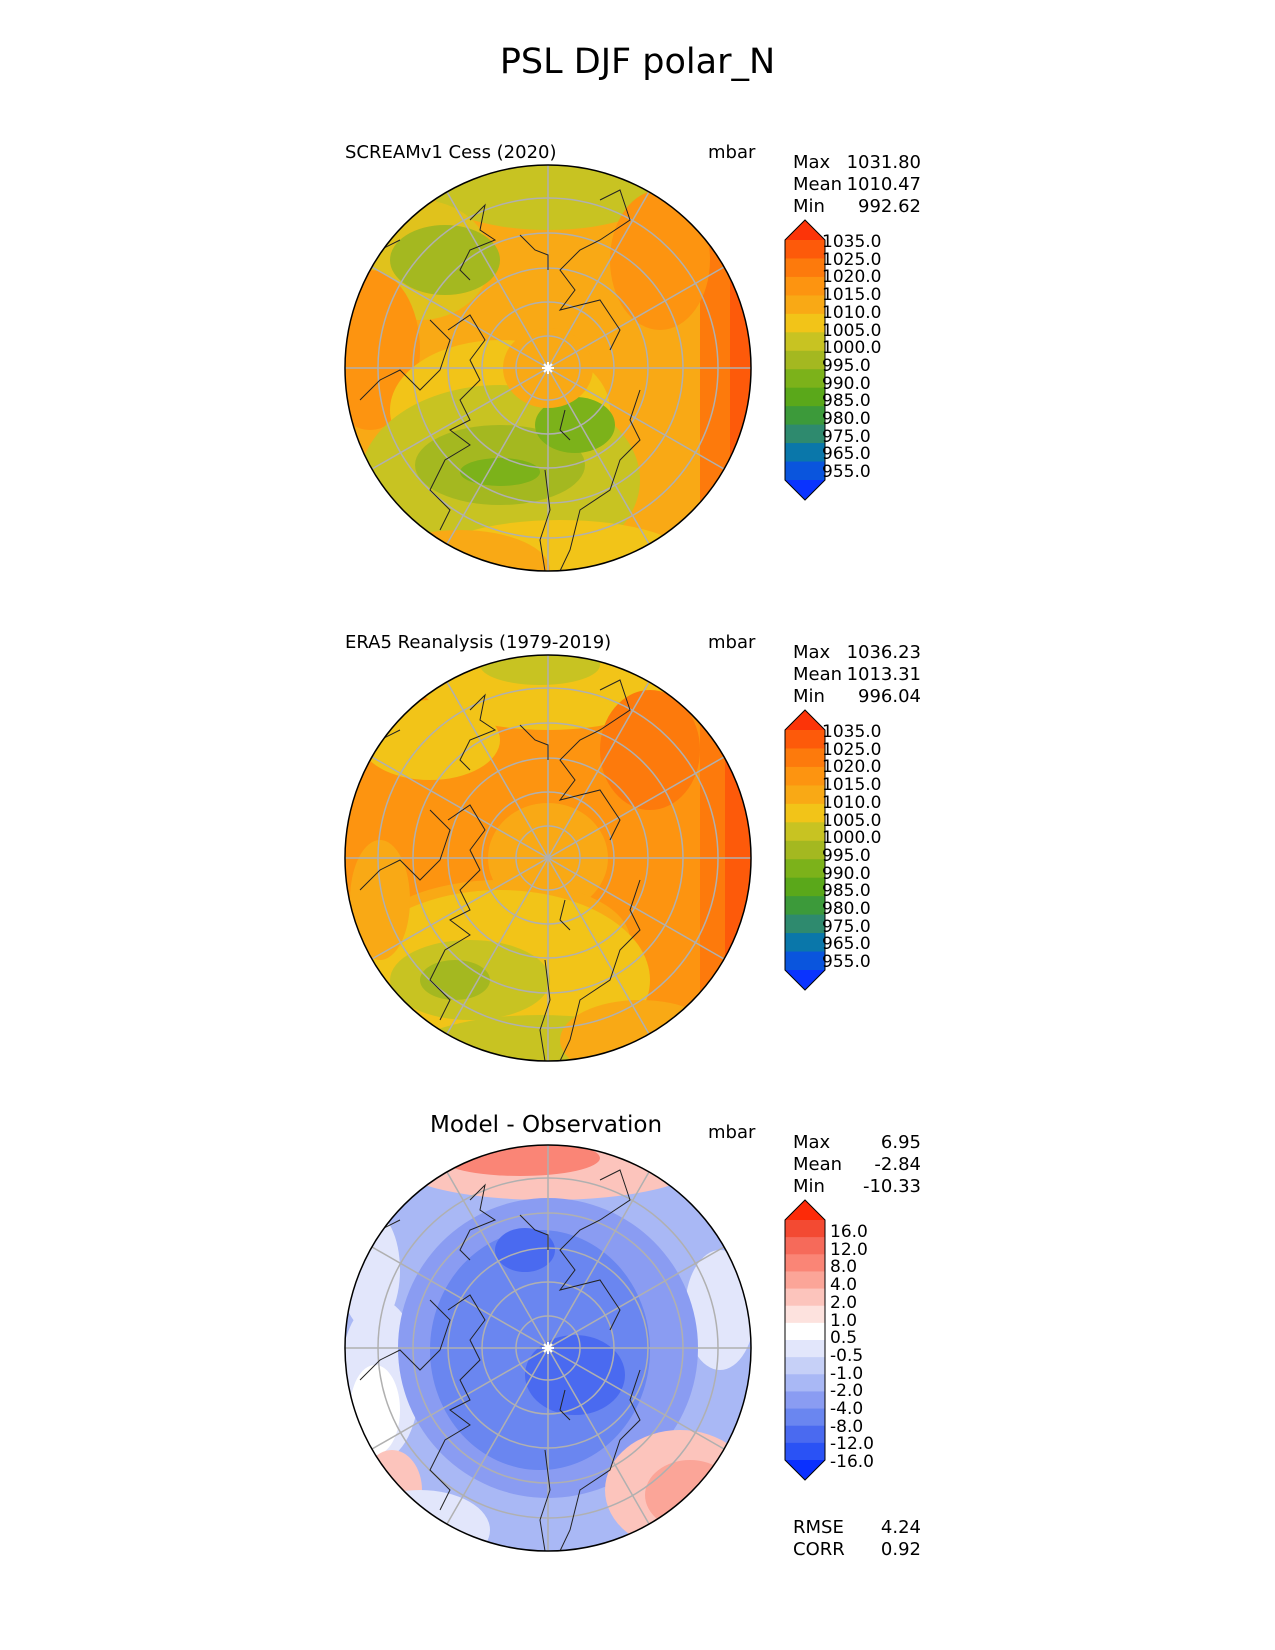  Describe the element at coordinates (844, 1338) in the screenshot. I see `colorbar-tick-label: 0.5` at that location.